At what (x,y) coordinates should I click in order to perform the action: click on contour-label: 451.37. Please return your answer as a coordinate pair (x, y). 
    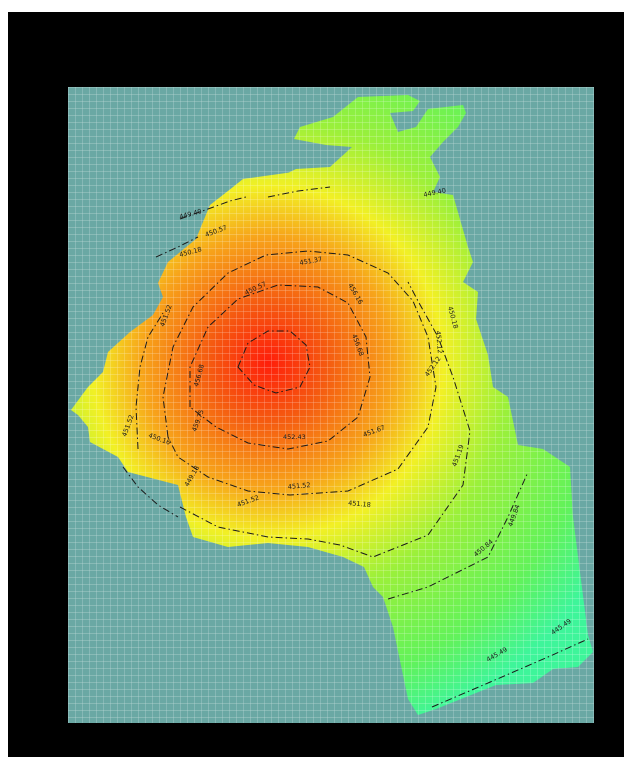
    Looking at the image, I should click on (311, 261).